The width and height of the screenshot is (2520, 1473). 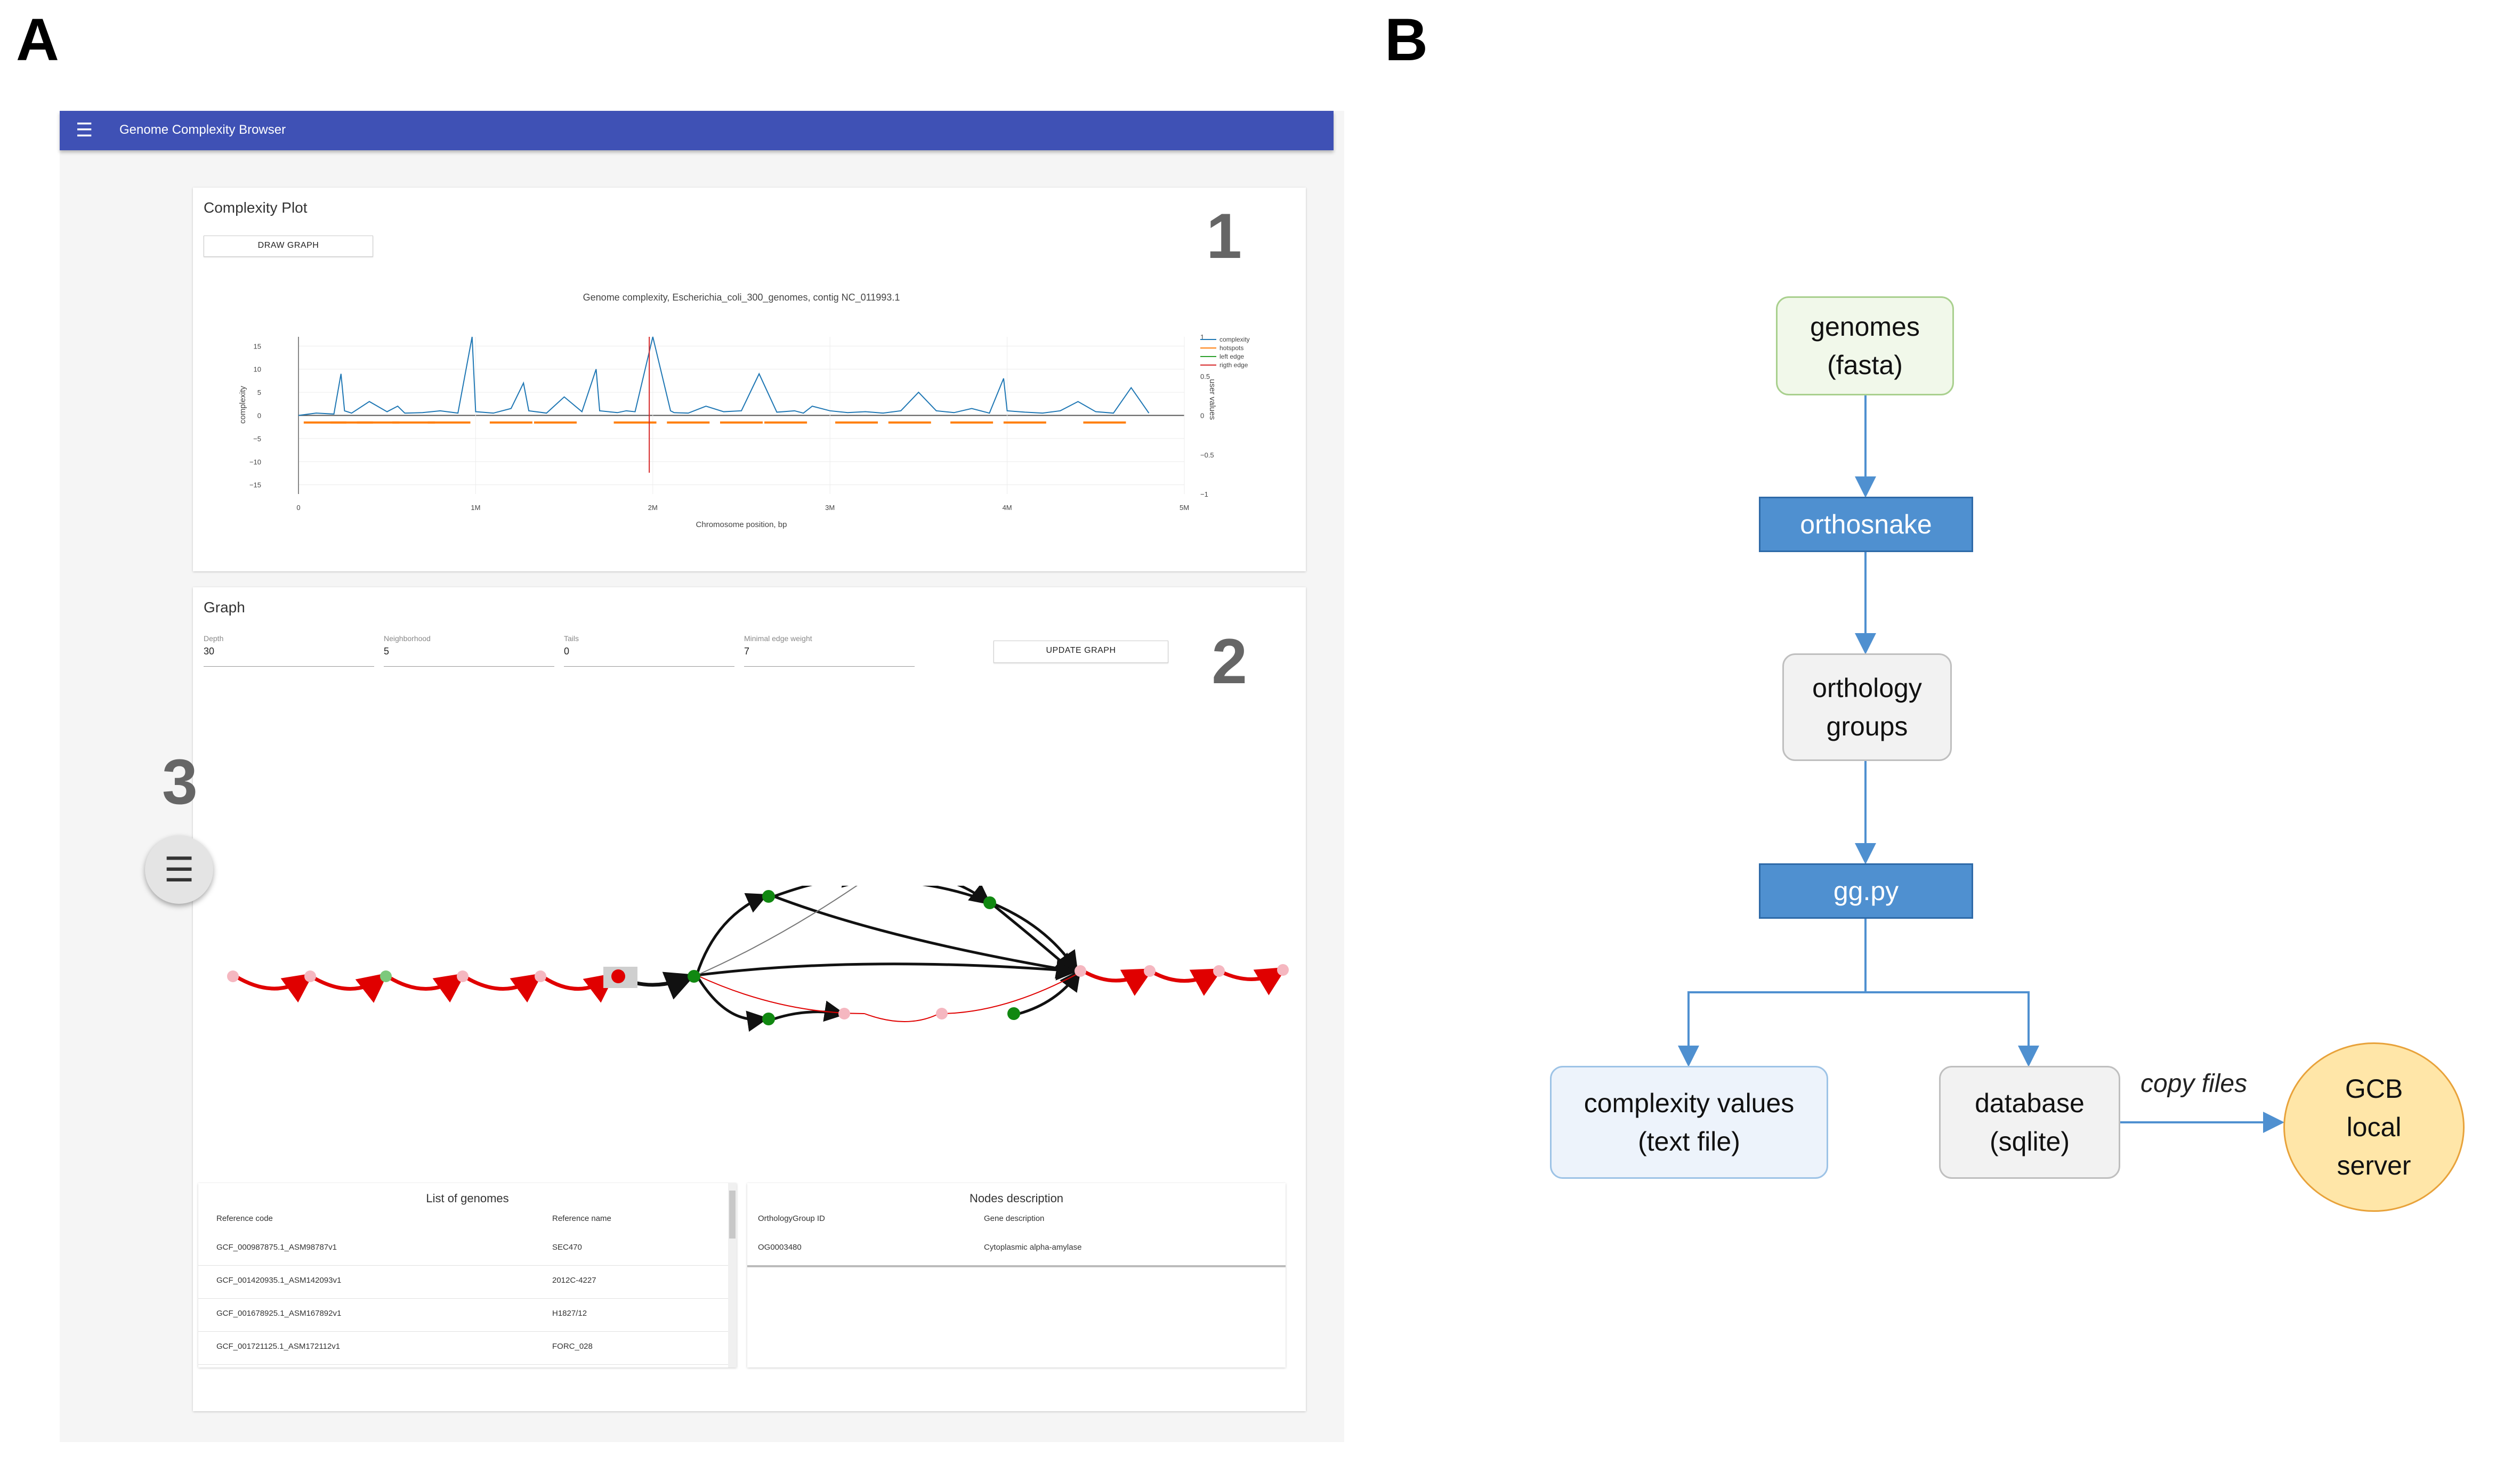 I want to click on app-bar: ☰ Genome Complexity Browser, so click(x=697, y=130).